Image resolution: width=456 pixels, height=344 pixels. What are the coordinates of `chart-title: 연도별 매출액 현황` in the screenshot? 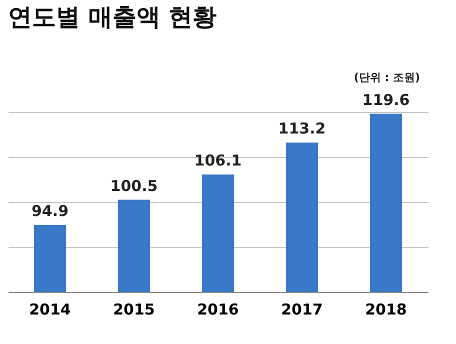 It's located at (112, 17).